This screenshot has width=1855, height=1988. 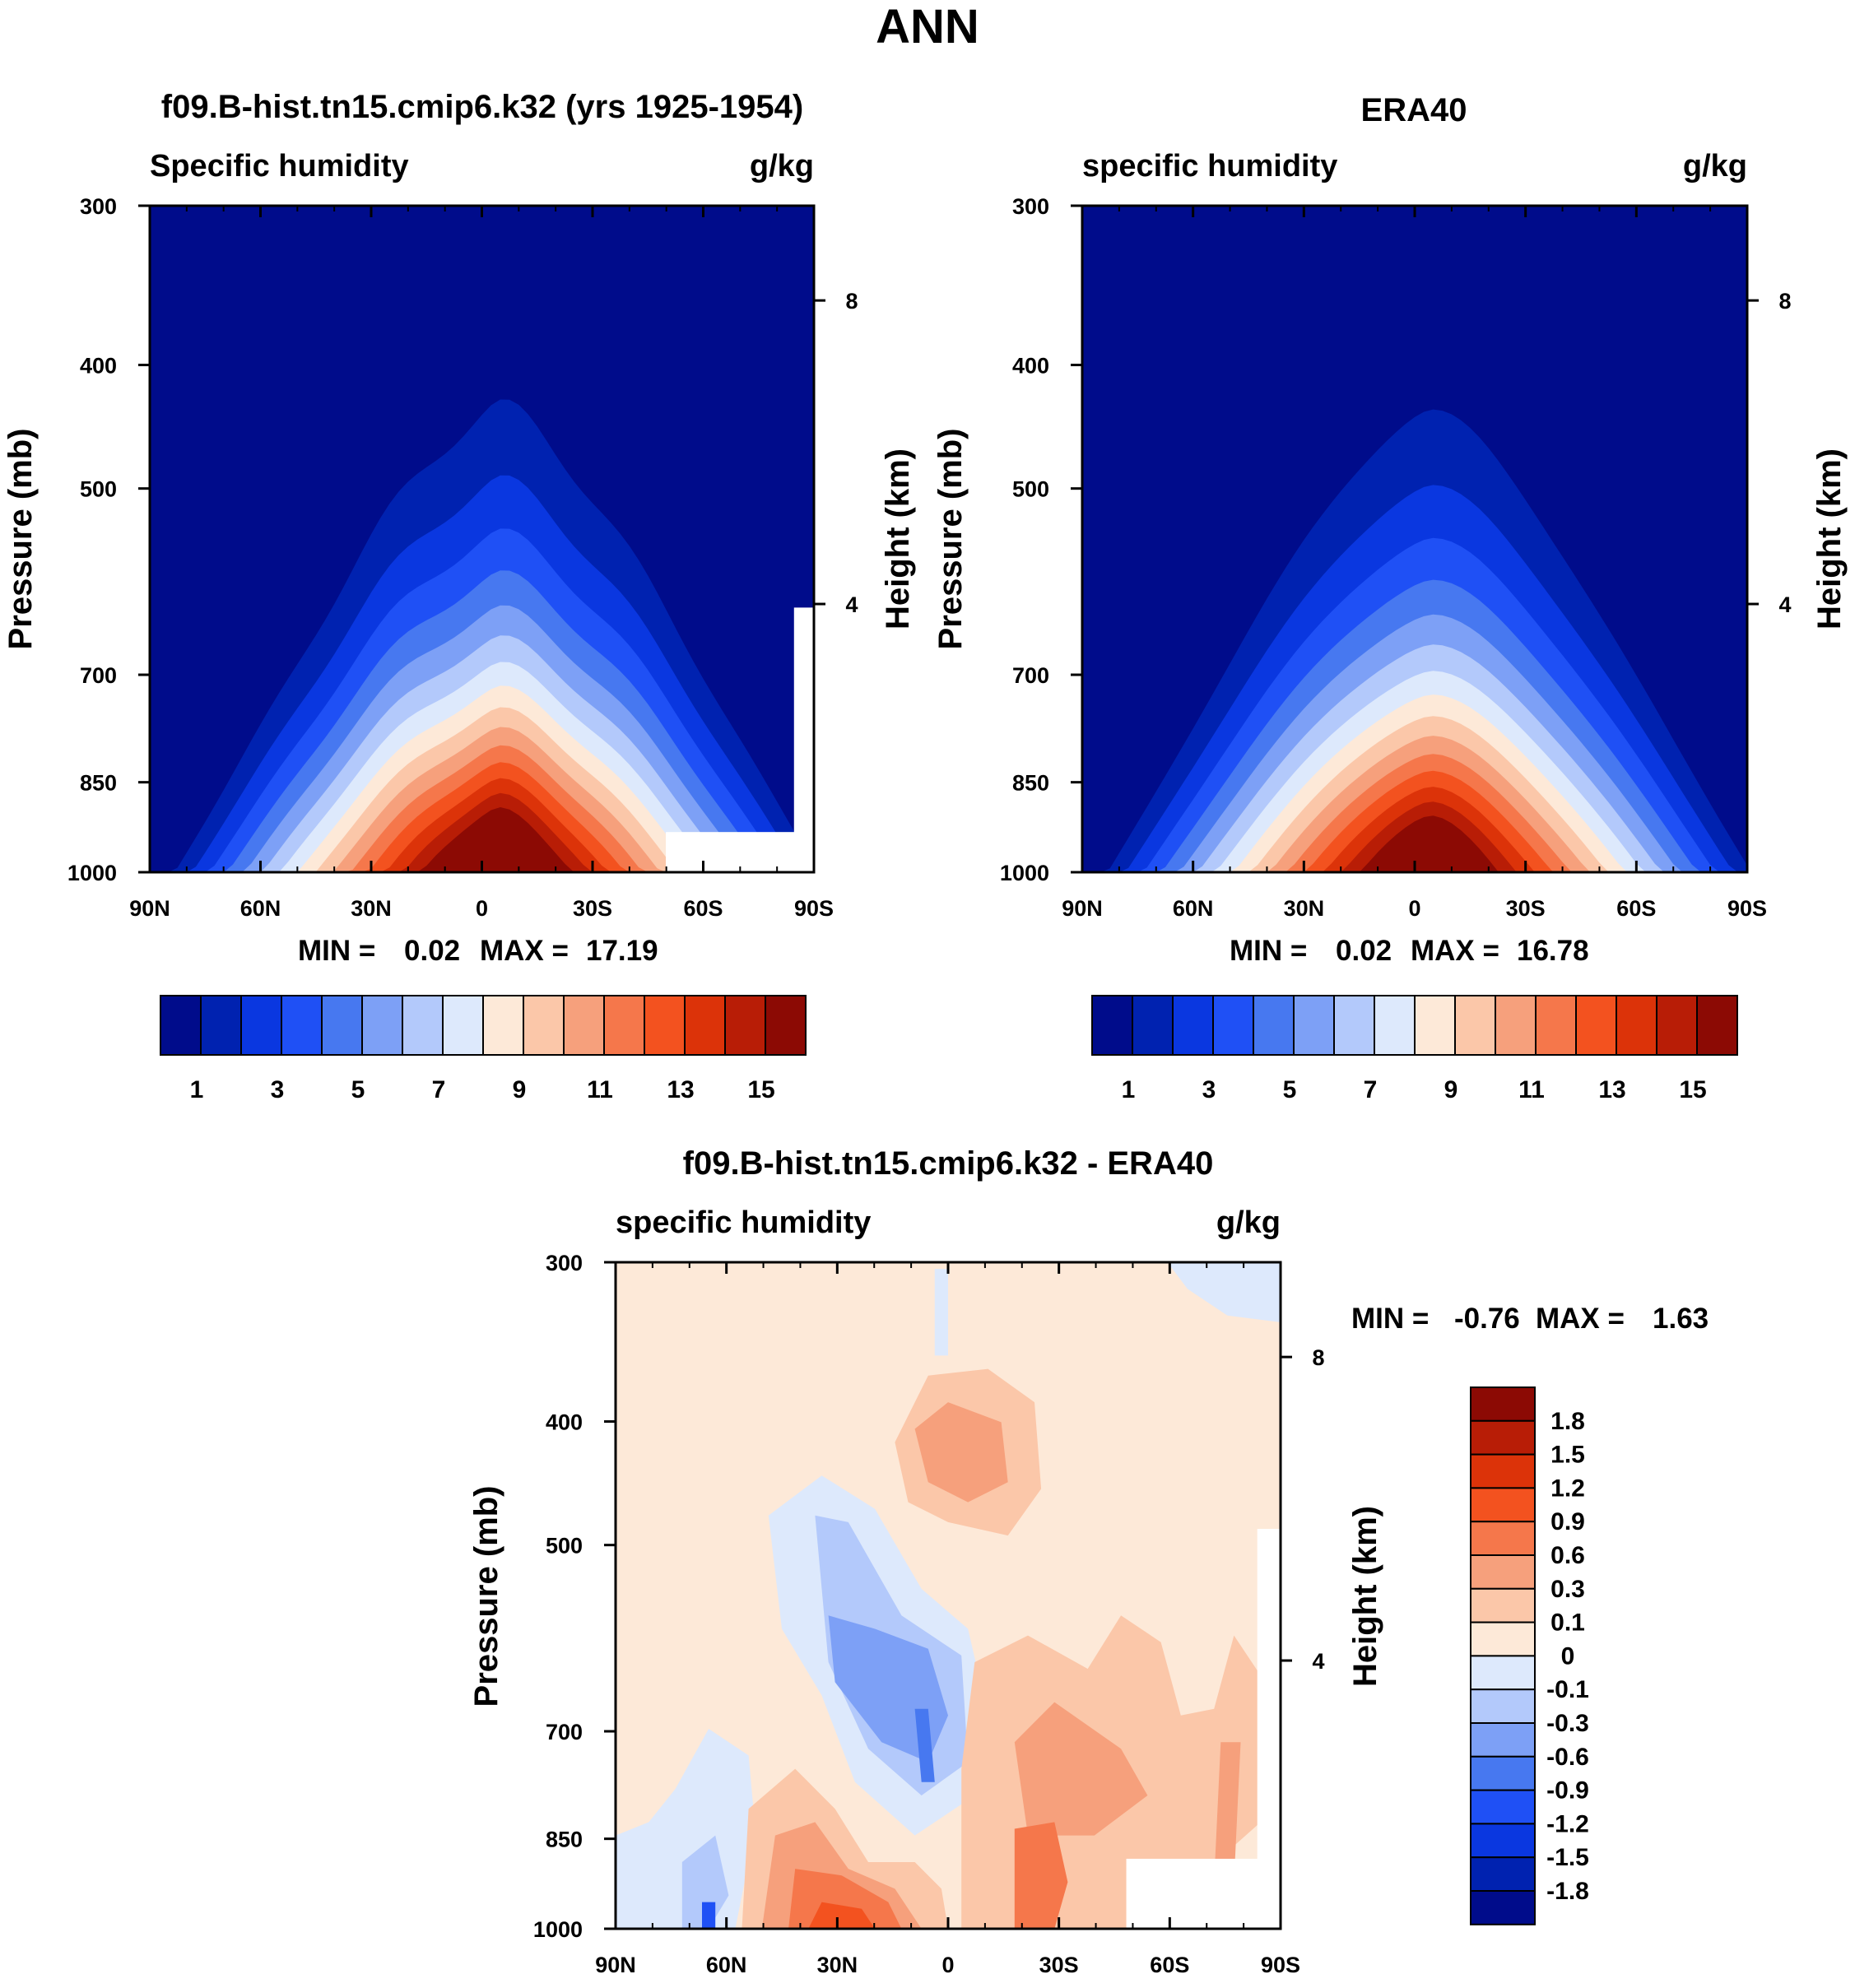 What do you see at coordinates (1567, 1757) in the screenshot?
I see `colorbar-label: -0.6` at bounding box center [1567, 1757].